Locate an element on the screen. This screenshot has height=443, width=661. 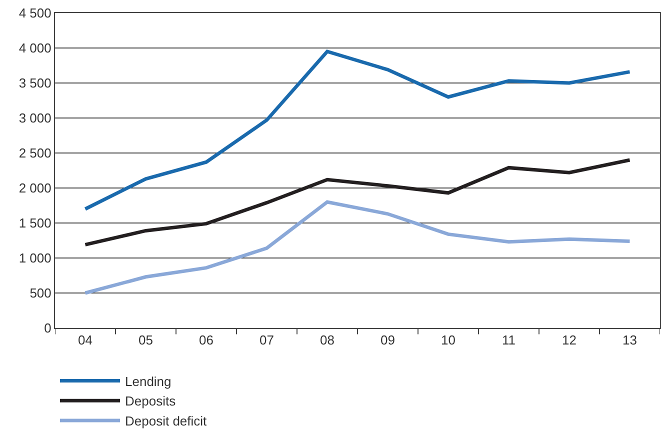
y-tick-label: 4 000 is located at coordinates (35, 48).